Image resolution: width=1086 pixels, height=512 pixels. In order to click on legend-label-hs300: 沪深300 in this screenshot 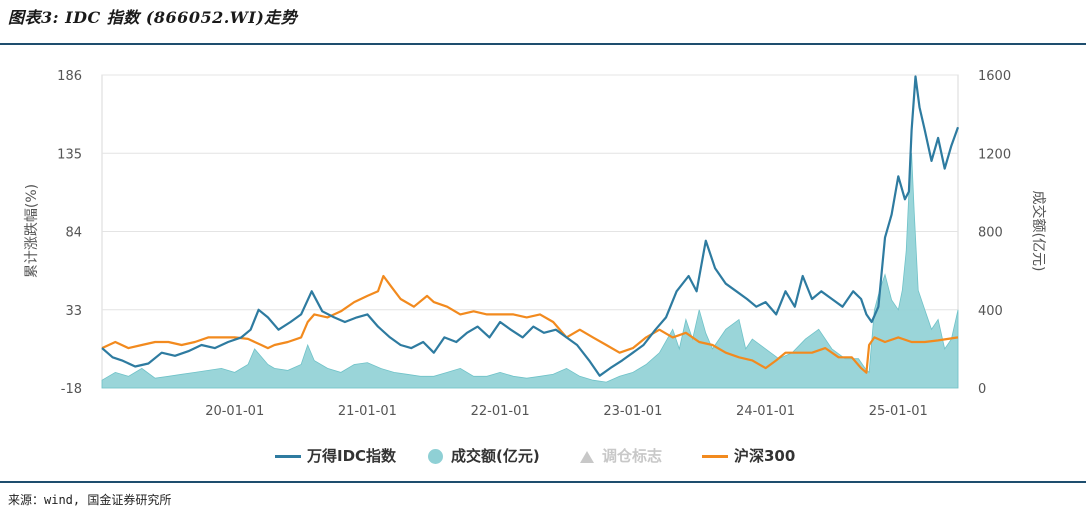, I will do `click(765, 456)`.